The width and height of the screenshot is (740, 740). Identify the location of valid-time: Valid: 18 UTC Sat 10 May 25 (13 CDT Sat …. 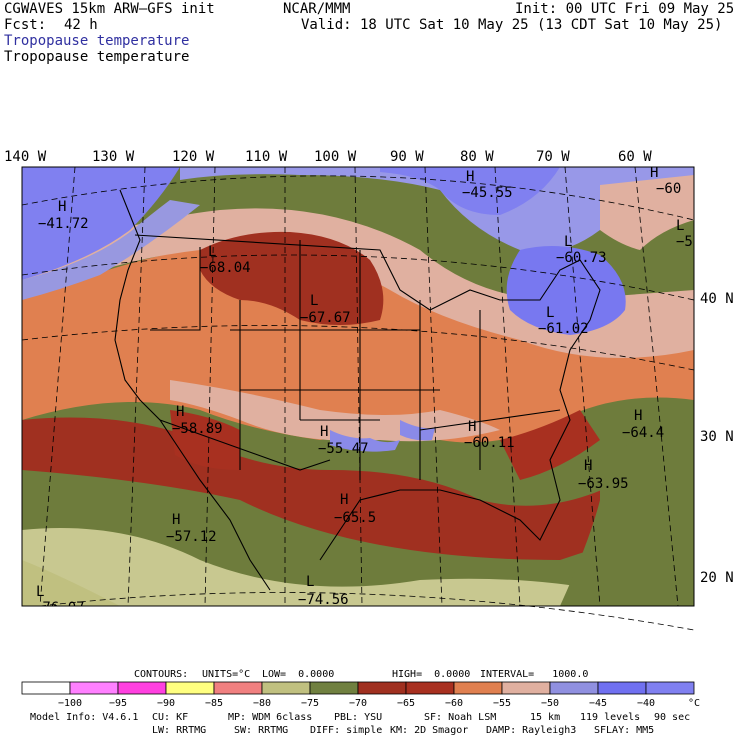
(512, 25).